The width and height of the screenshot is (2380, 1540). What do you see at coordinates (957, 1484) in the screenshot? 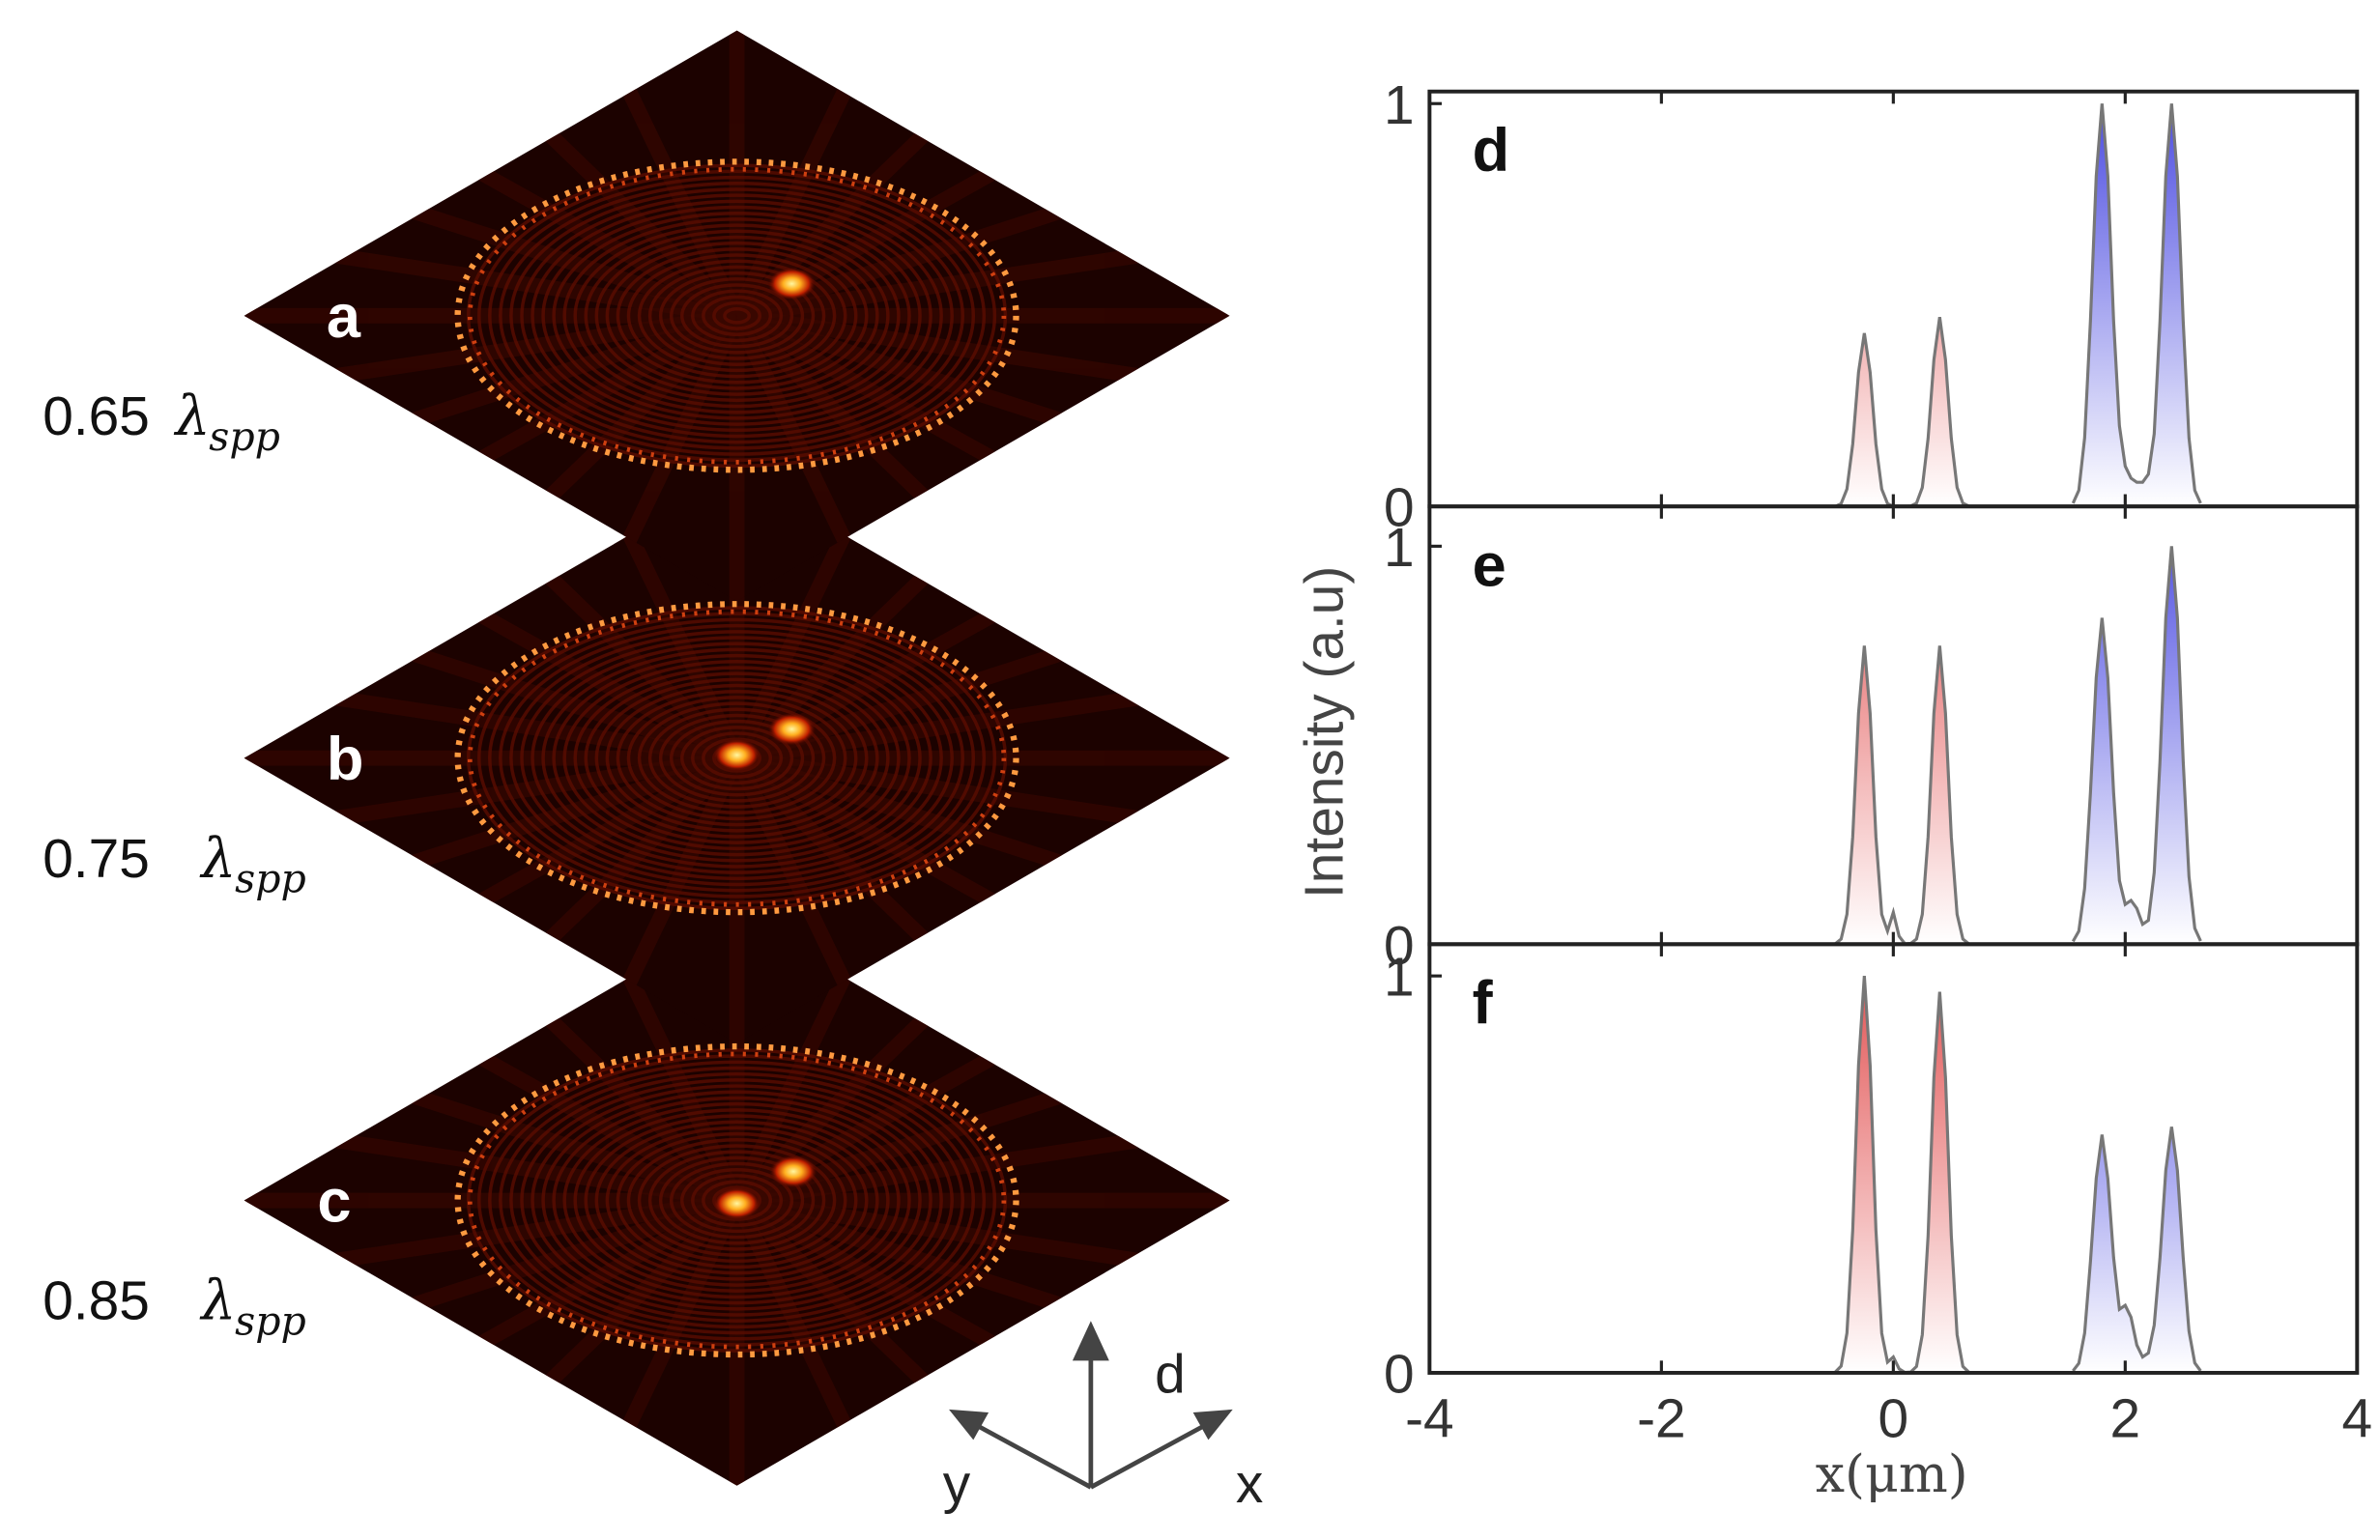
I see `axis-label: y` at bounding box center [957, 1484].